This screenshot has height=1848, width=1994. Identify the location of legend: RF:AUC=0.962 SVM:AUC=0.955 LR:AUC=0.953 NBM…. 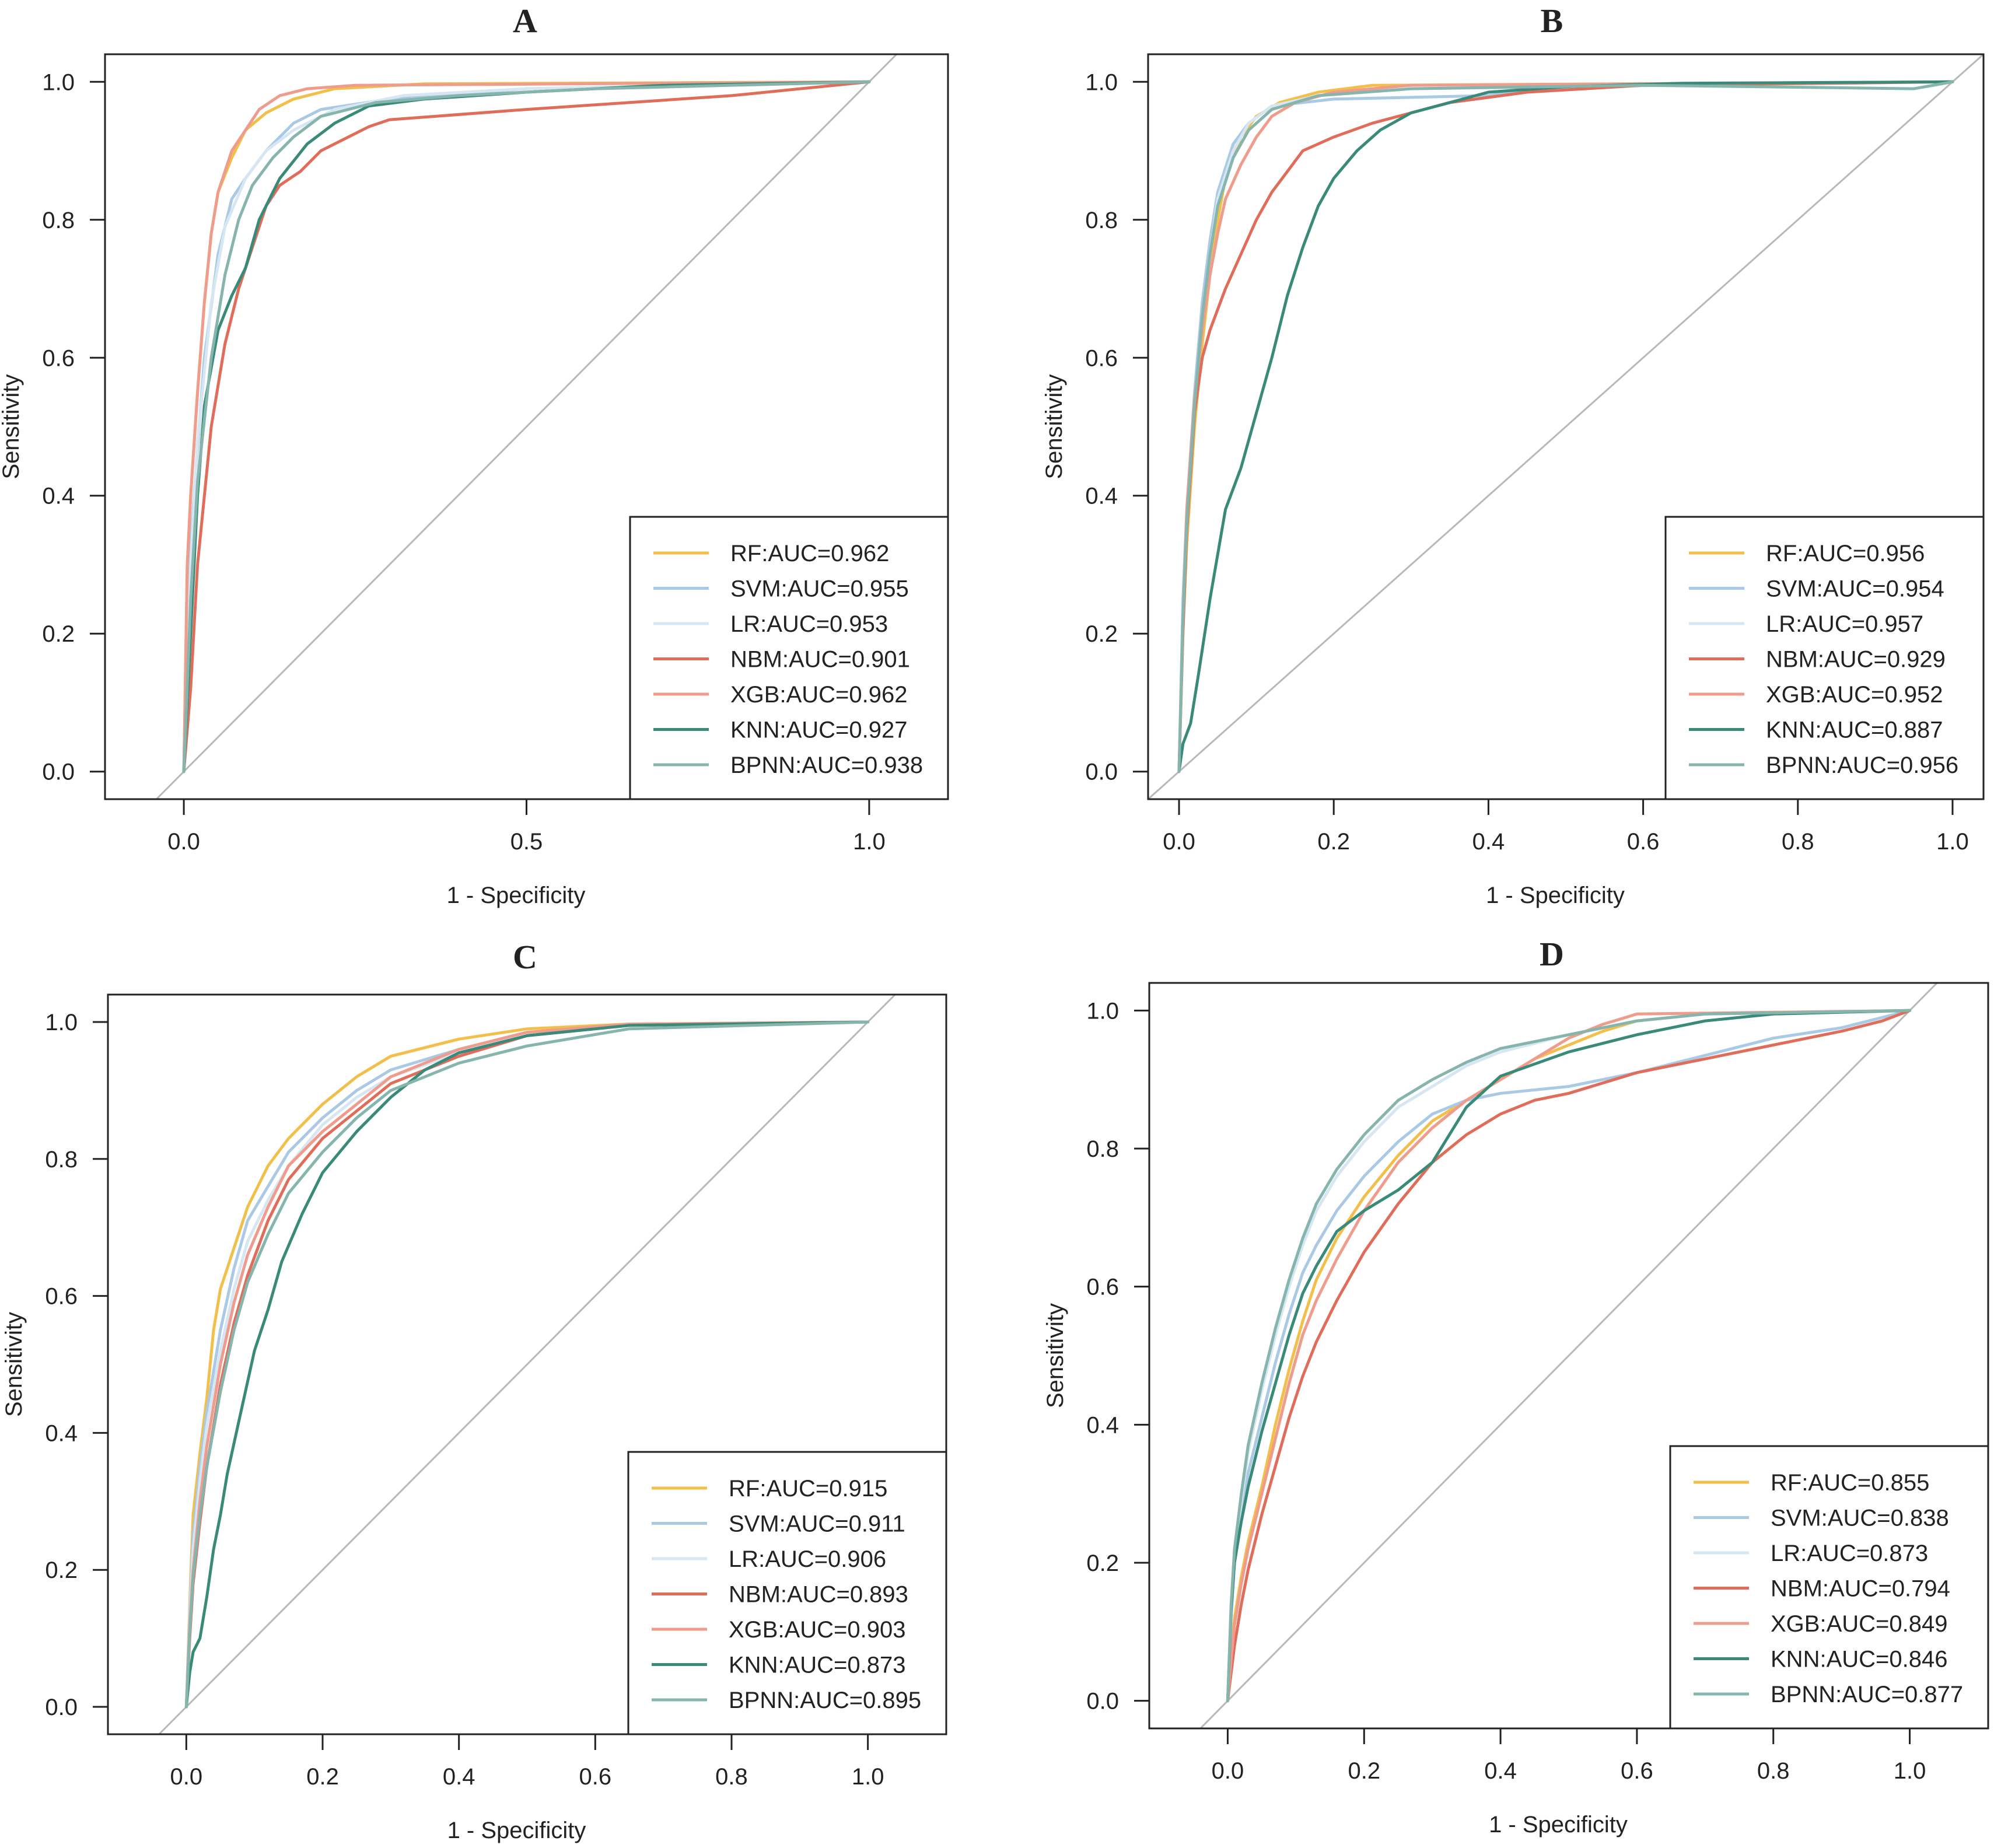
(789, 658).